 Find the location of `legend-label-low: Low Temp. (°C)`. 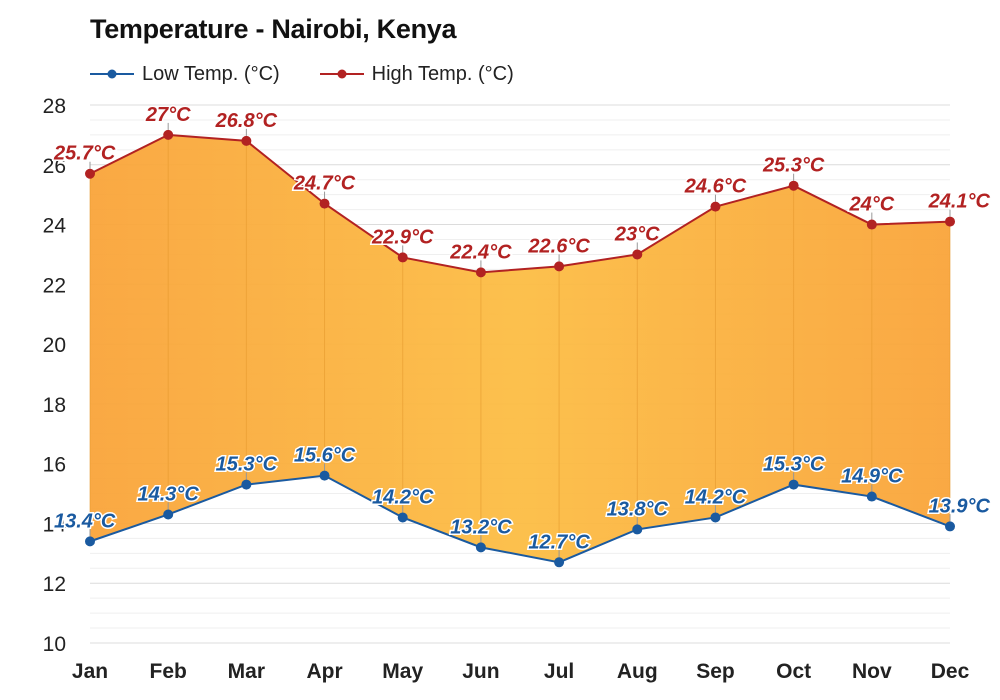

legend-label-low: Low Temp. (°C) is located at coordinates (211, 73).